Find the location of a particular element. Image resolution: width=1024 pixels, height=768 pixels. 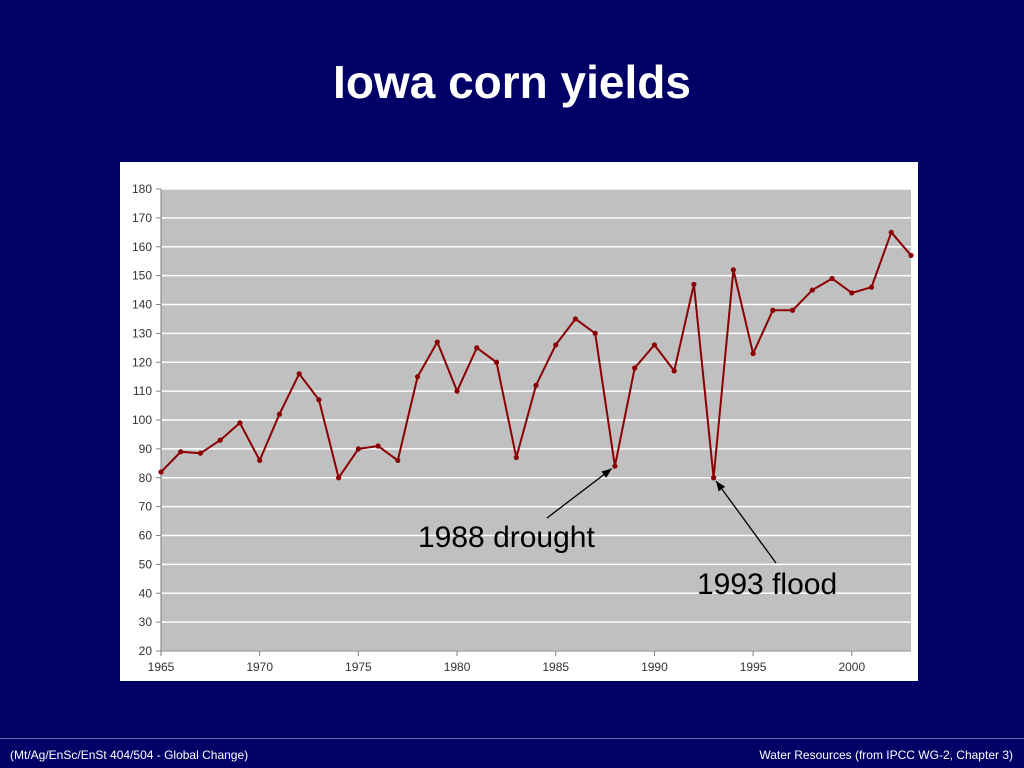

y-tick-label: 180 is located at coordinates (142, 189).